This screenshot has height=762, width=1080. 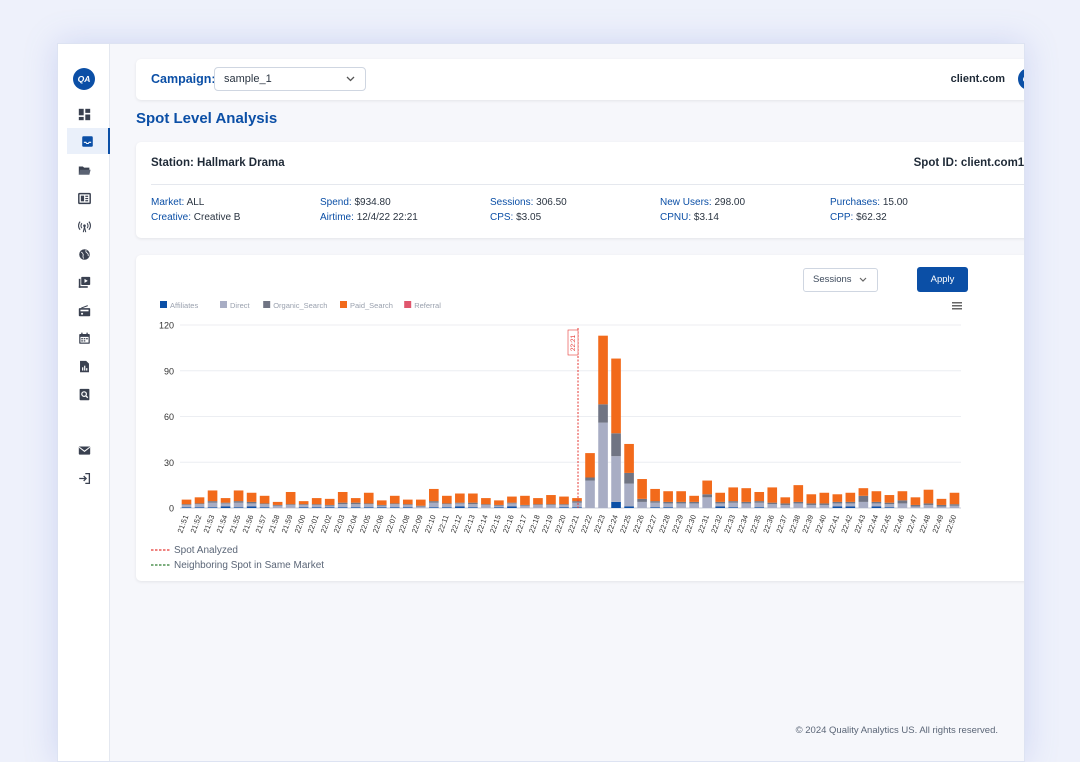 I want to click on sidebar-item-logout, so click(x=84, y=478).